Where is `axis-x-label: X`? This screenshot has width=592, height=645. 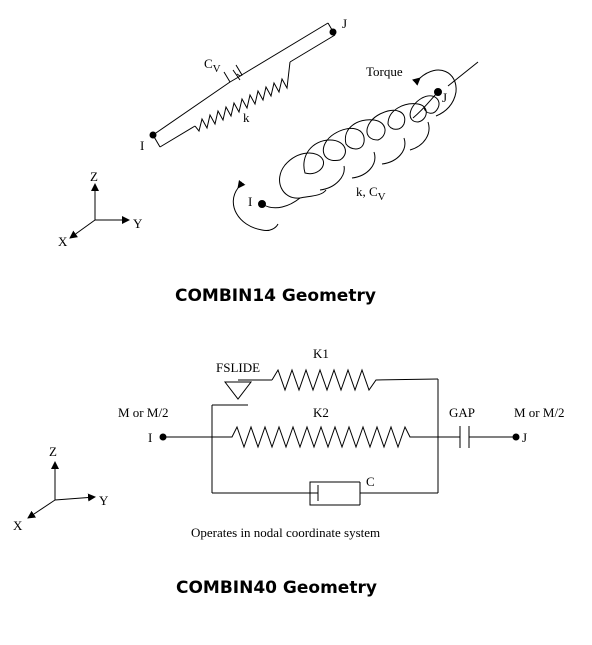
axis-x-label: X is located at coordinates (63, 241).